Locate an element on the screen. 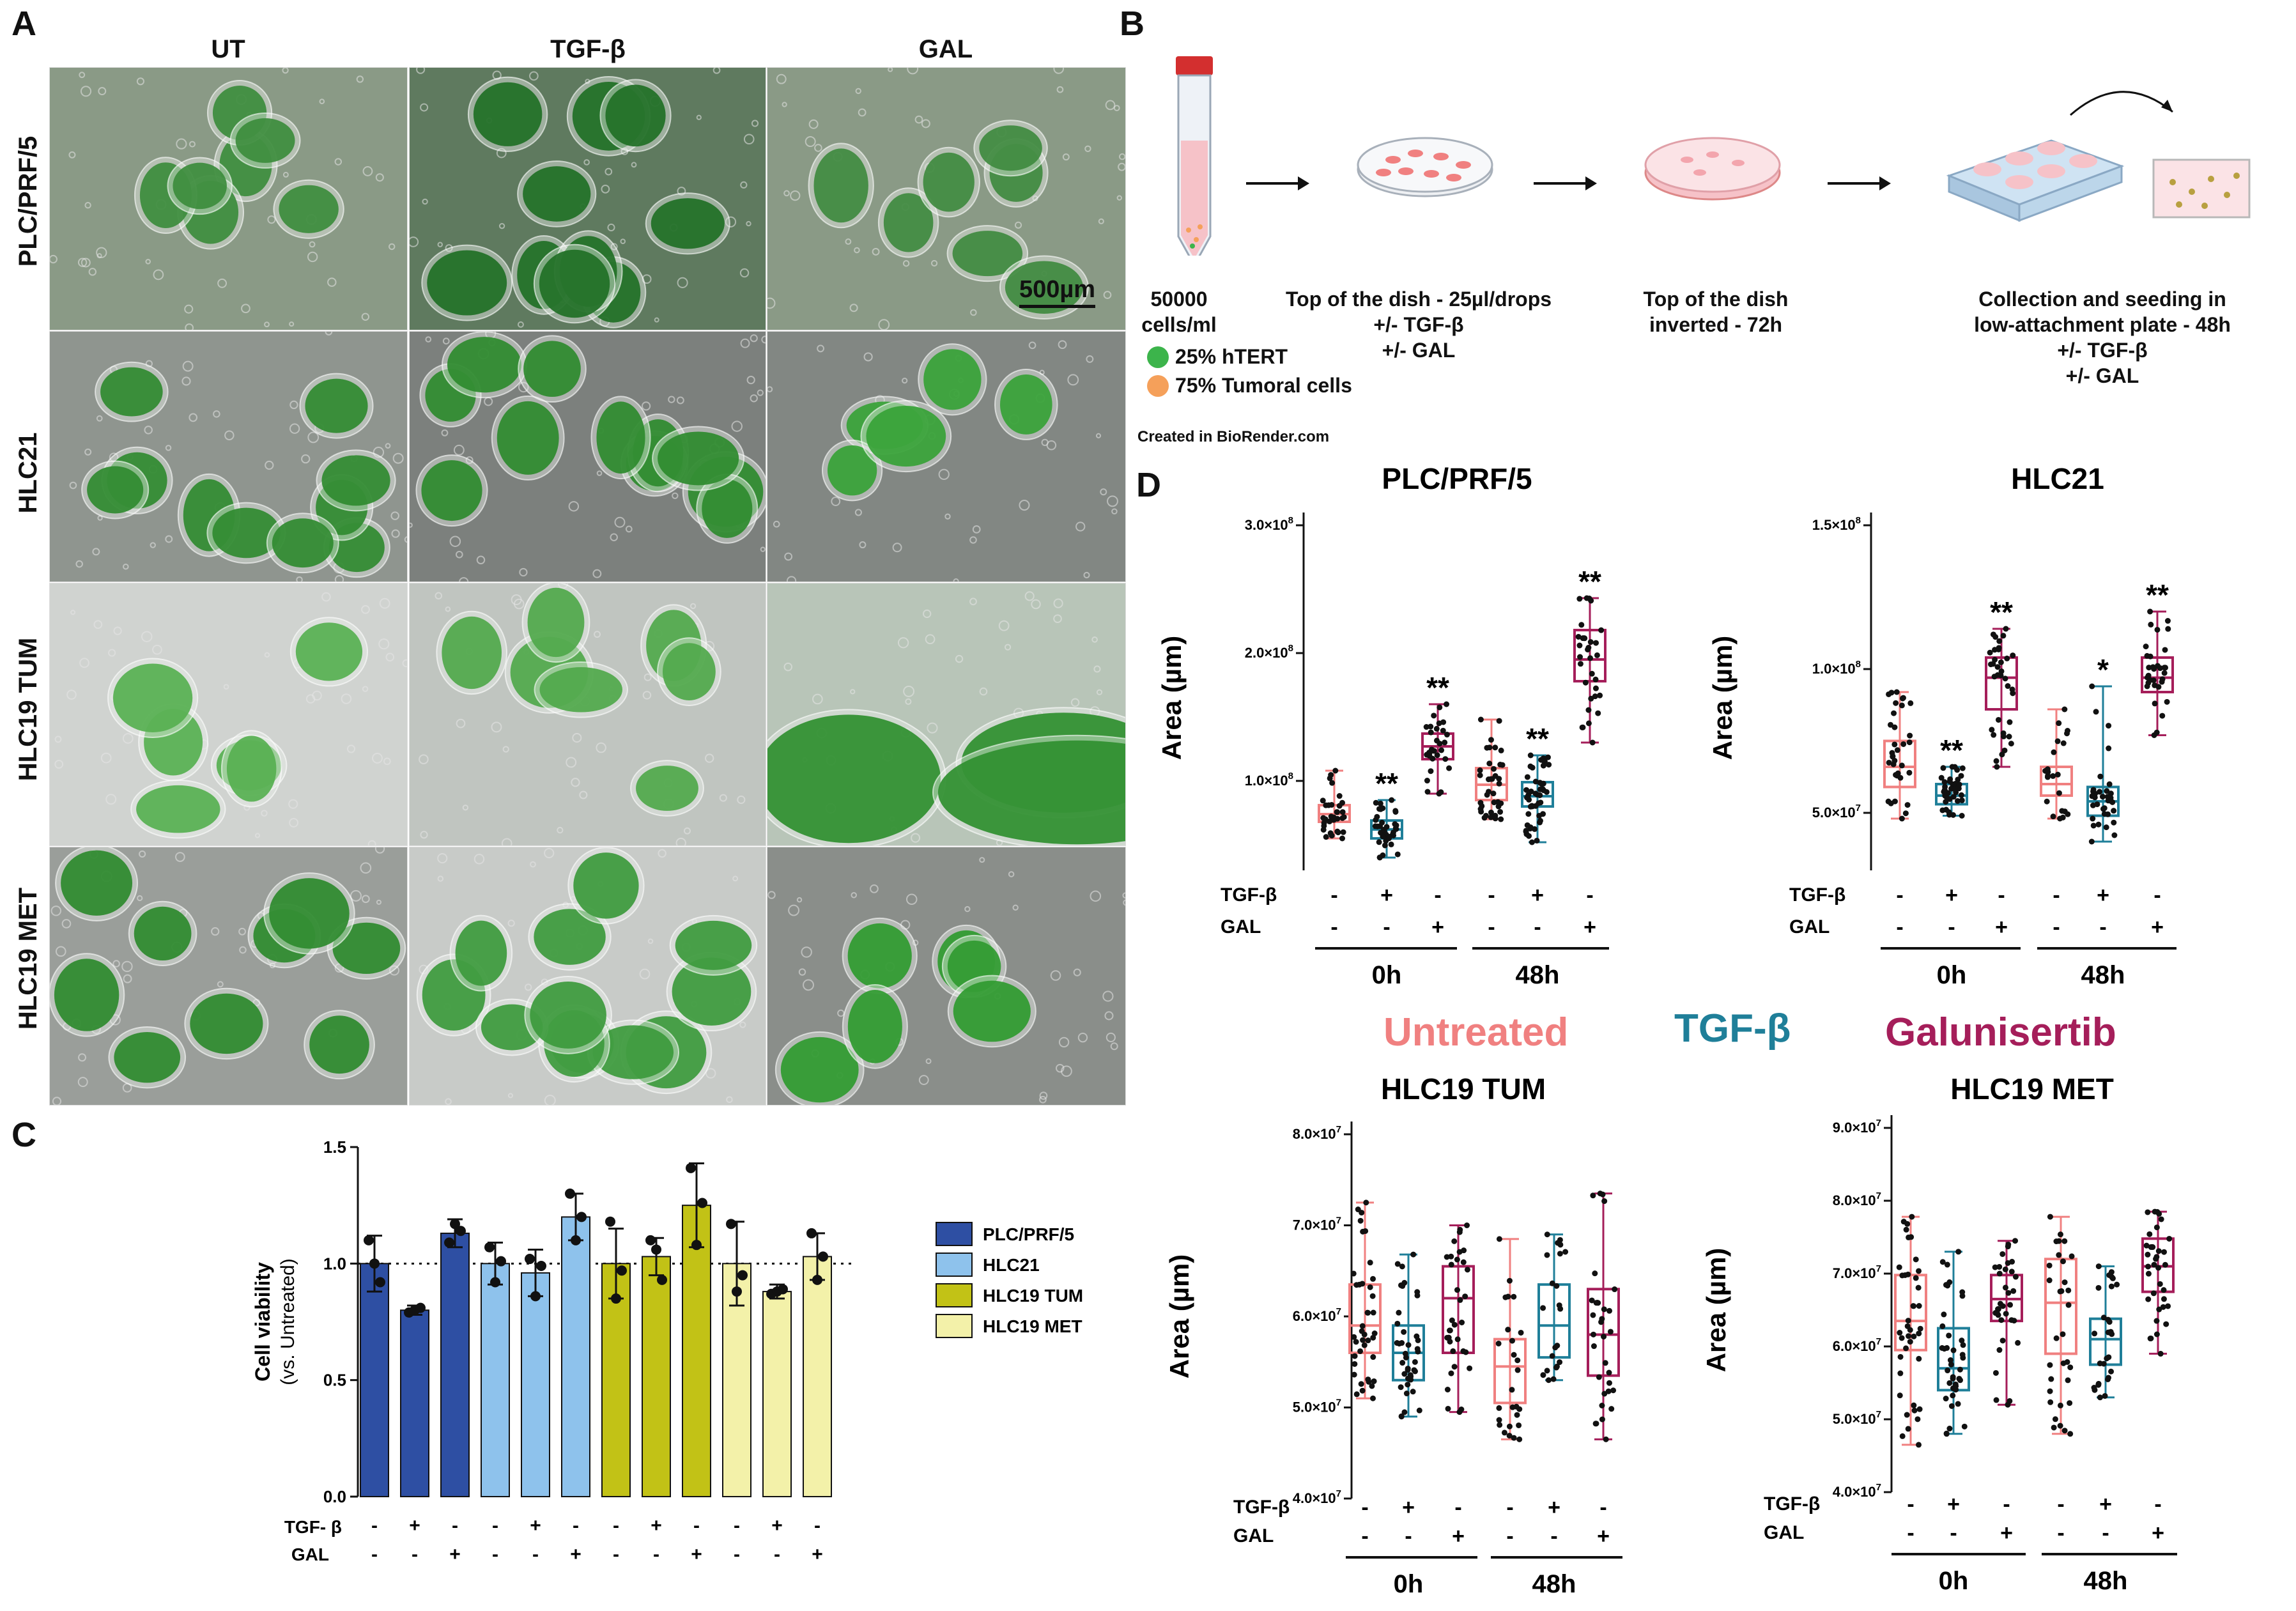 The height and width of the screenshot is (1611, 2296). y-tick-label: 0.0 is located at coordinates (334, 1496).